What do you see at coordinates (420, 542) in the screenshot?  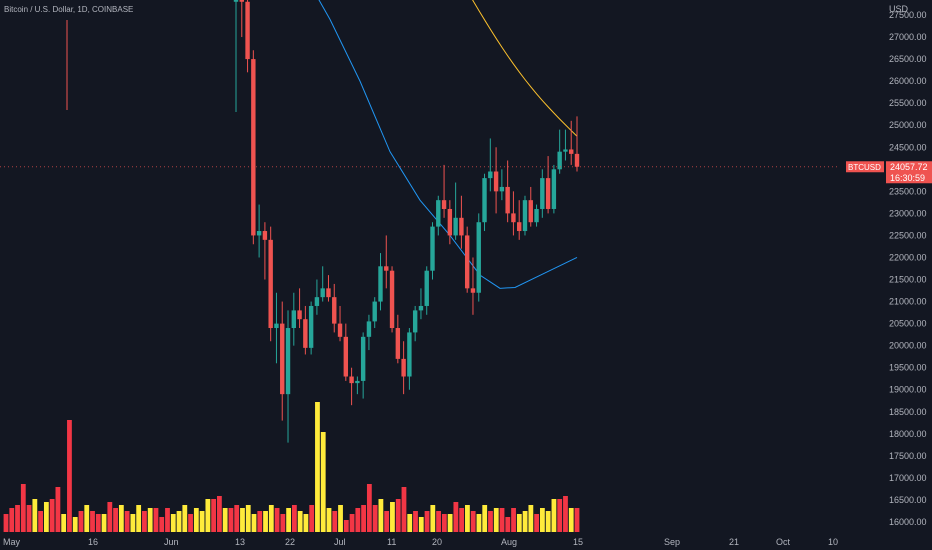 I see `time-axis-ticks: May 16 Jun 13 22 Jul 11 20 Aug 15 Sep 21 Oct 10` at bounding box center [420, 542].